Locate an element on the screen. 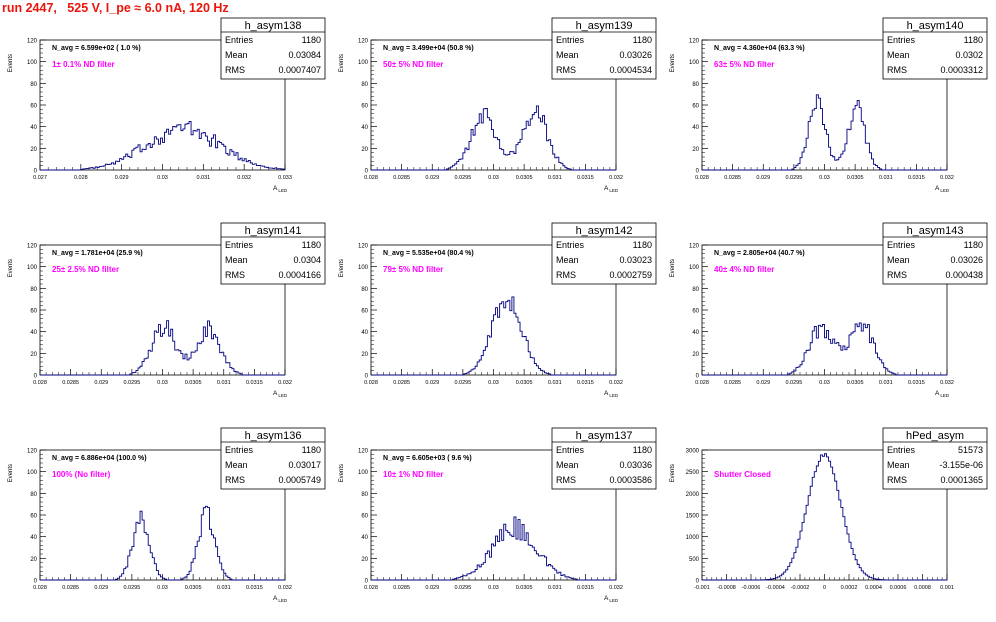 The image size is (996, 622). x-tick-label: 0.029 is located at coordinates (122, 178).